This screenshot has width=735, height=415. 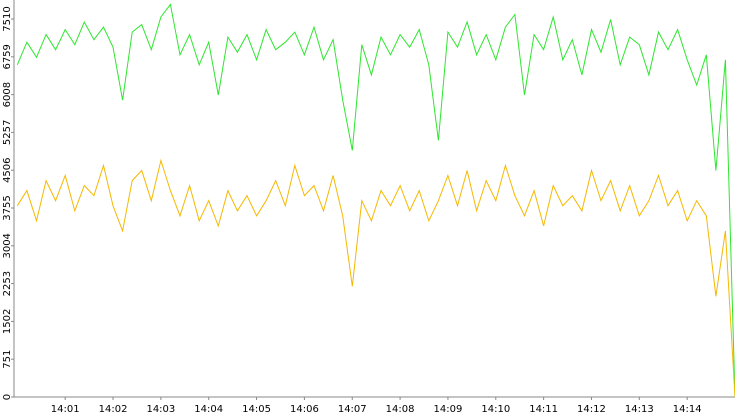 I want to click on x-tick-label: 14:03, so click(x=160, y=409).